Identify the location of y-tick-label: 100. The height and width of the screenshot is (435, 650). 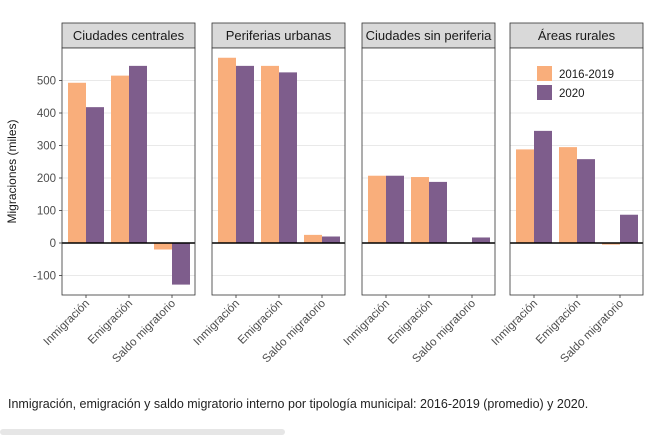
(46, 212).